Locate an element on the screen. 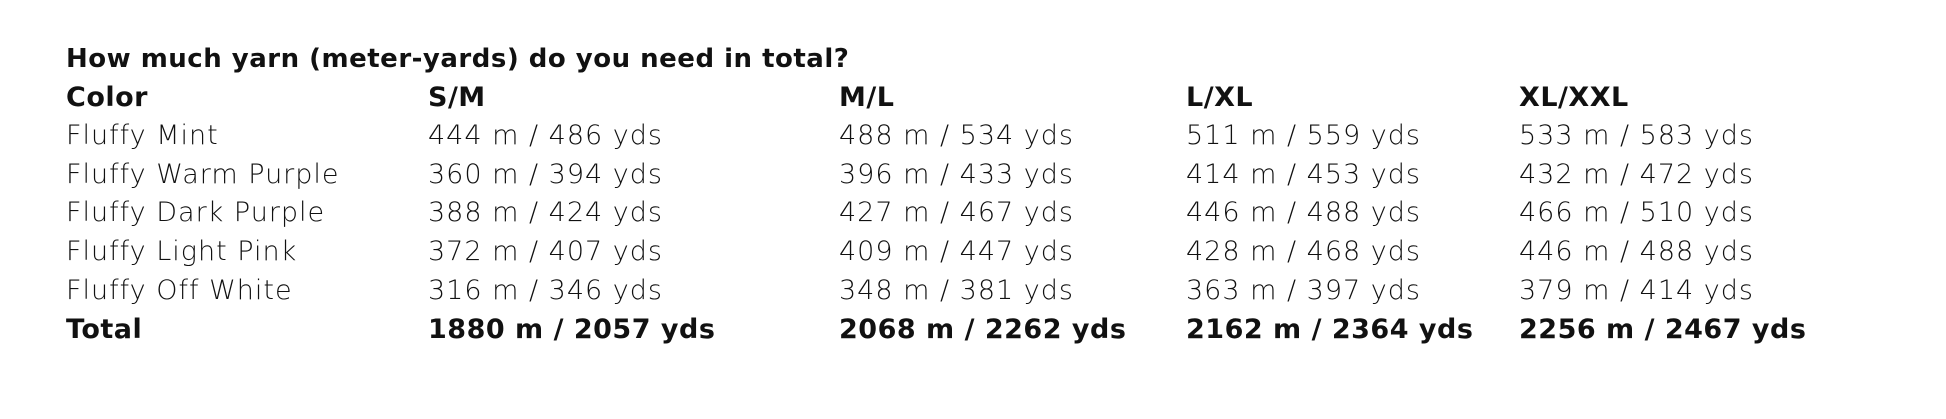 Image resolution: width=1946 pixels, height=419 pixels. table-header-row: Color S/M M/L L/XL XL/XXL is located at coordinates (973, 101).